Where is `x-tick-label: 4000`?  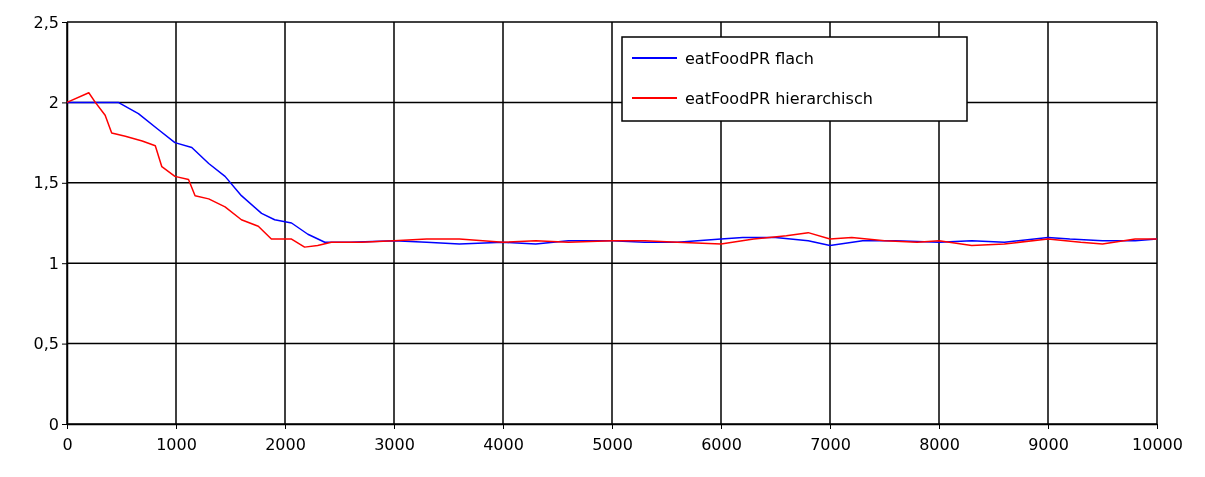 x-tick-label: 4000 is located at coordinates (503, 444).